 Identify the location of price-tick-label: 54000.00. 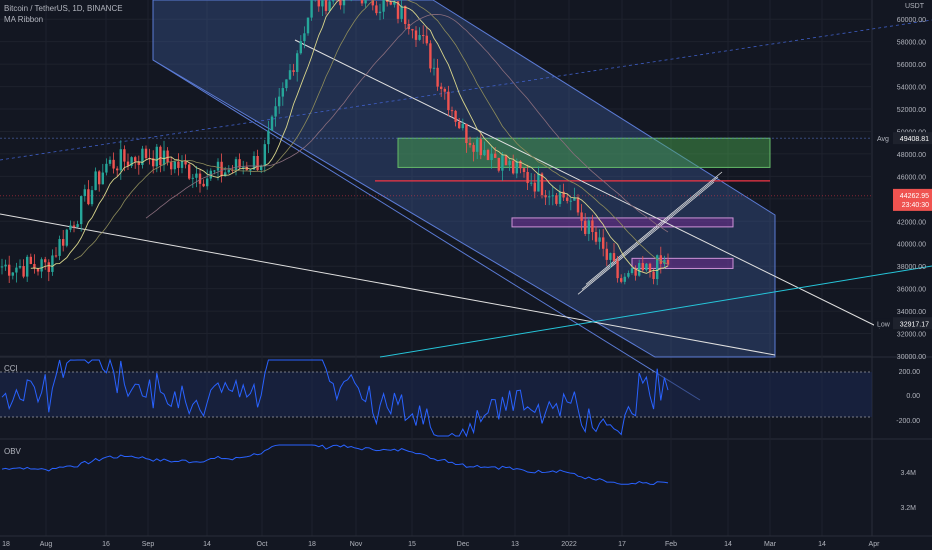
(911, 88).